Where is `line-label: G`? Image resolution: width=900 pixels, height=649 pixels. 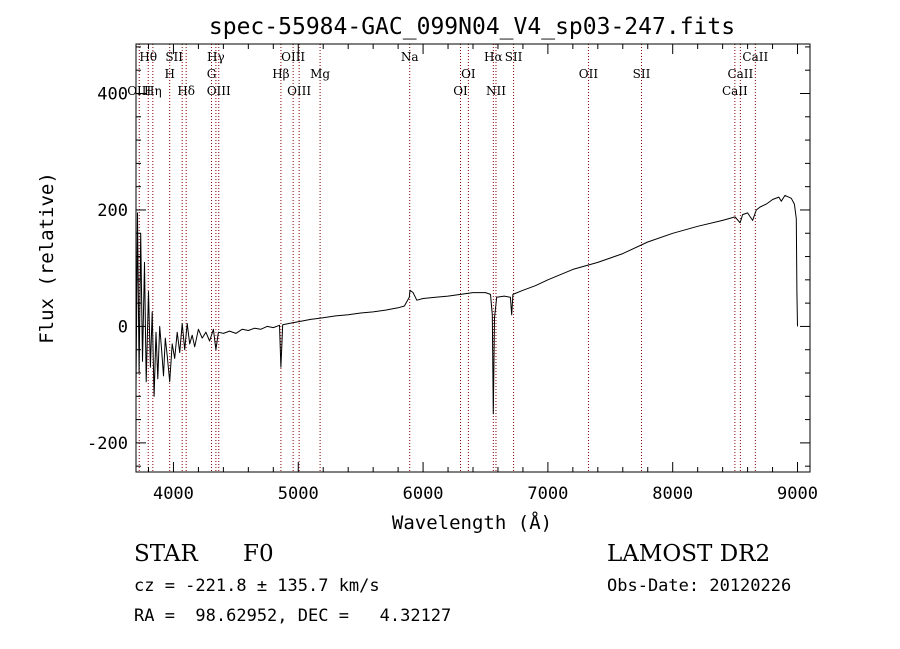
line-label: G is located at coordinates (212, 74).